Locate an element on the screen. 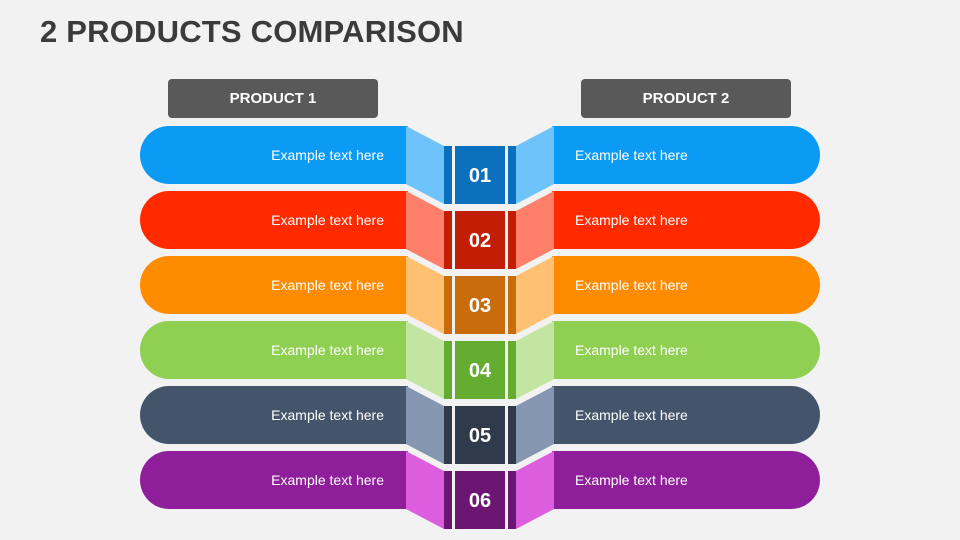 The width and height of the screenshot is (960, 540). comparison-row: Example text here Example text here 05 is located at coordinates (480, 425).